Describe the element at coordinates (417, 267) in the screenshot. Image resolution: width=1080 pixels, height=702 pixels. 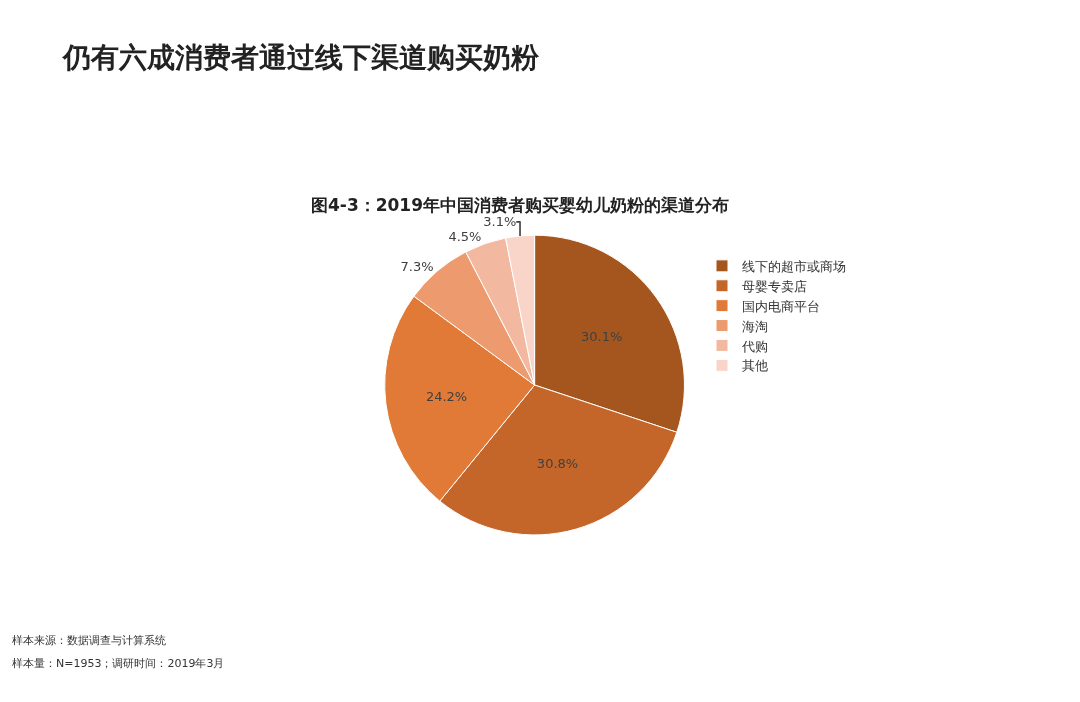
I see `data-label: 7.3%` at that location.